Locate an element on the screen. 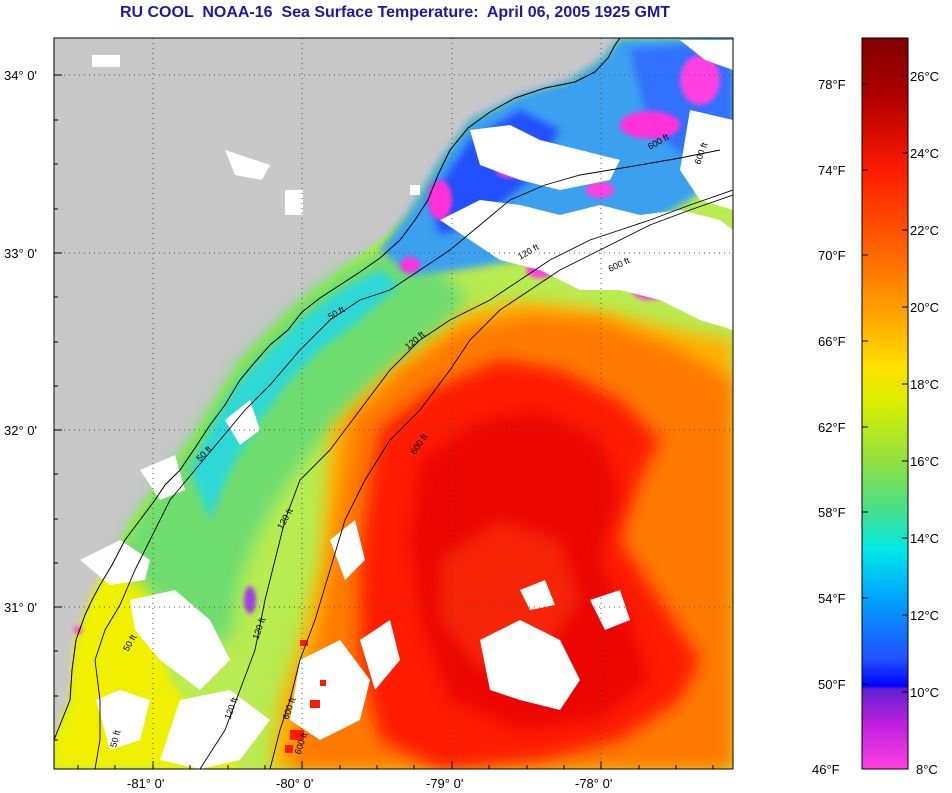 The height and width of the screenshot is (793, 952). lat-label-34: 34° 0' is located at coordinates (20, 75).